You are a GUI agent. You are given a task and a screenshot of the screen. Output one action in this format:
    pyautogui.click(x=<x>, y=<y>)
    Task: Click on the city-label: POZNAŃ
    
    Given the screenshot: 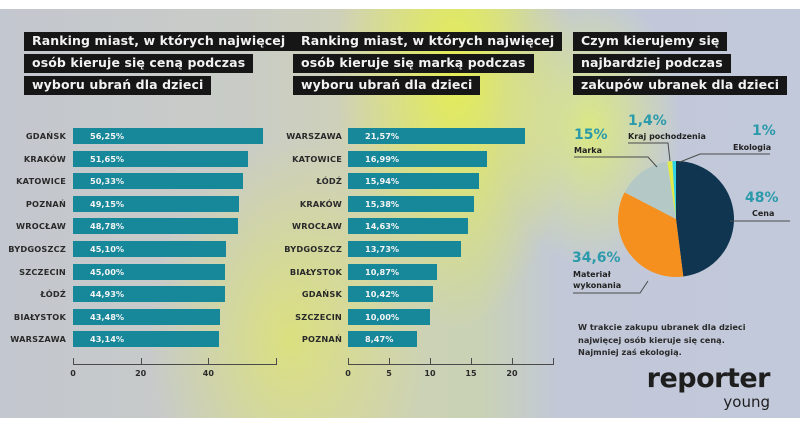 What is the action you would take?
    pyautogui.click(x=321, y=339)
    